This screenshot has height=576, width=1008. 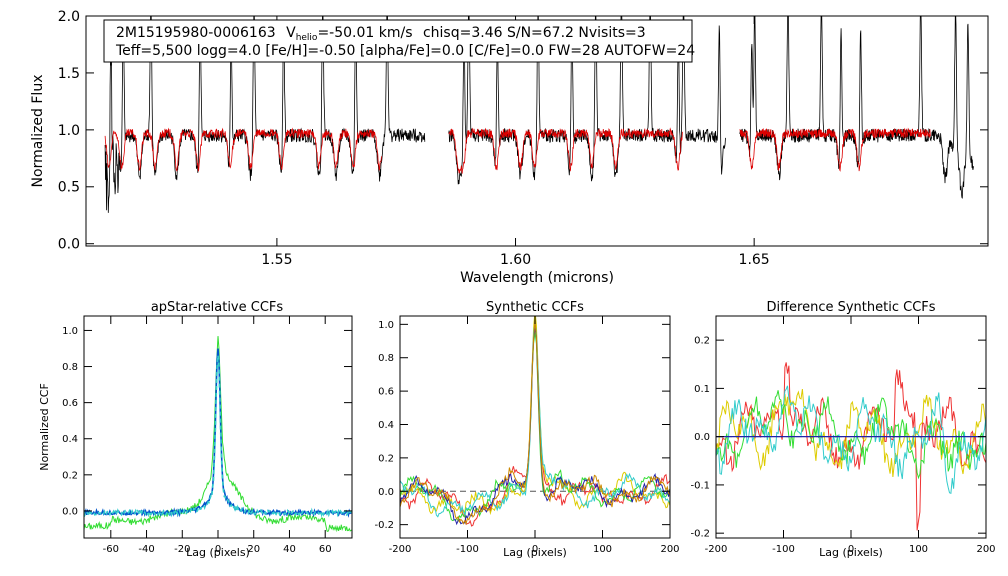 What do you see at coordinates (38, 131) in the screenshot?
I see `spectrum-ylabel: Normalized Flux` at bounding box center [38, 131].